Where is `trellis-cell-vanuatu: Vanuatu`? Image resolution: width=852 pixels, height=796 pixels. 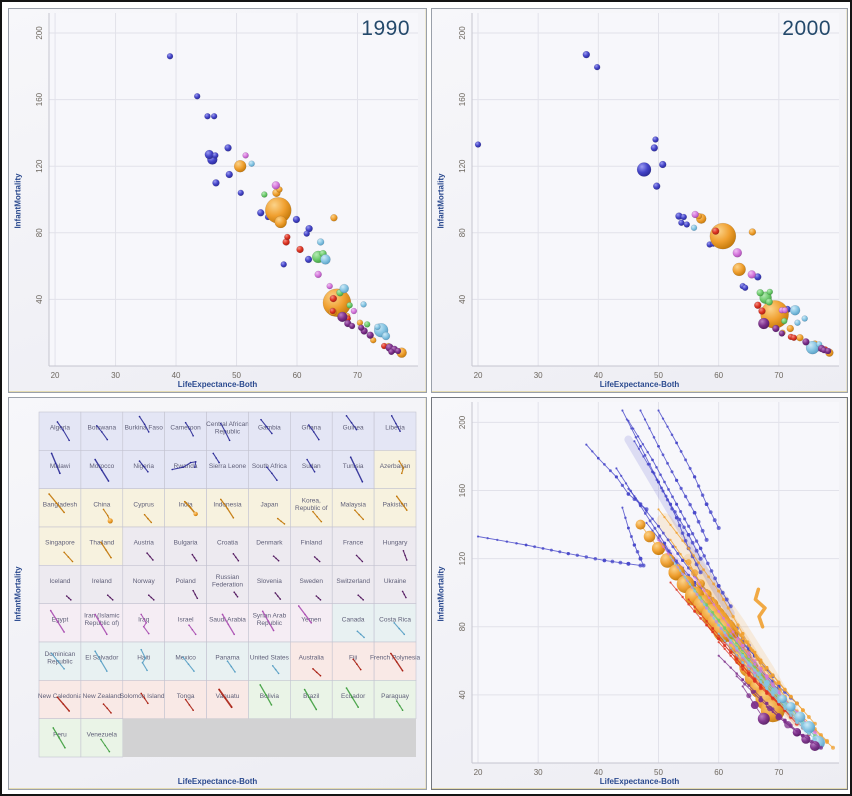
trellis-cell-vanuatu: Vanuatu is located at coordinates (227, 699).